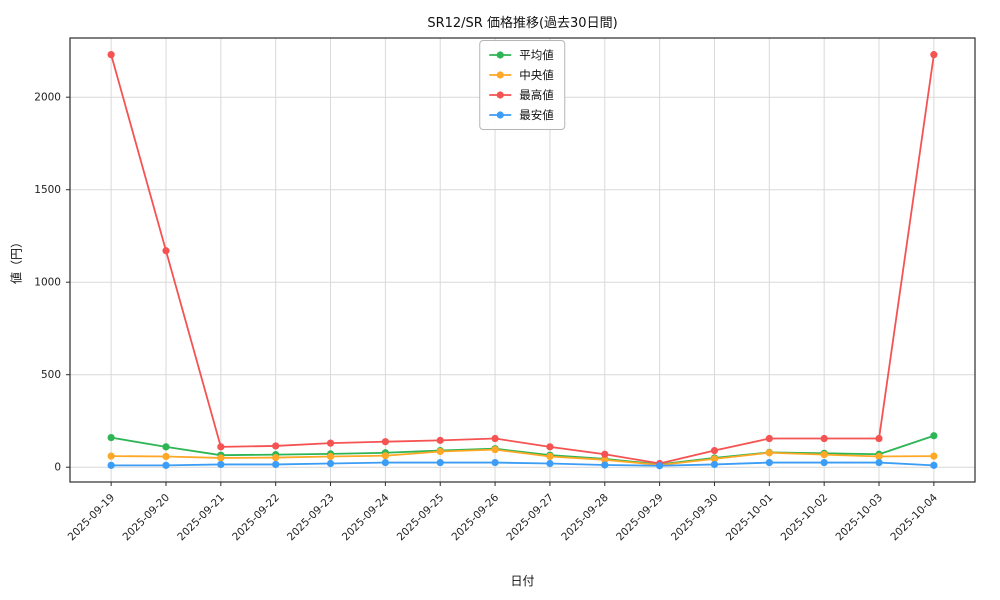 The image size is (1000, 600). I want to click on legend: 平均値中央値最高値最安値, so click(522, 85).